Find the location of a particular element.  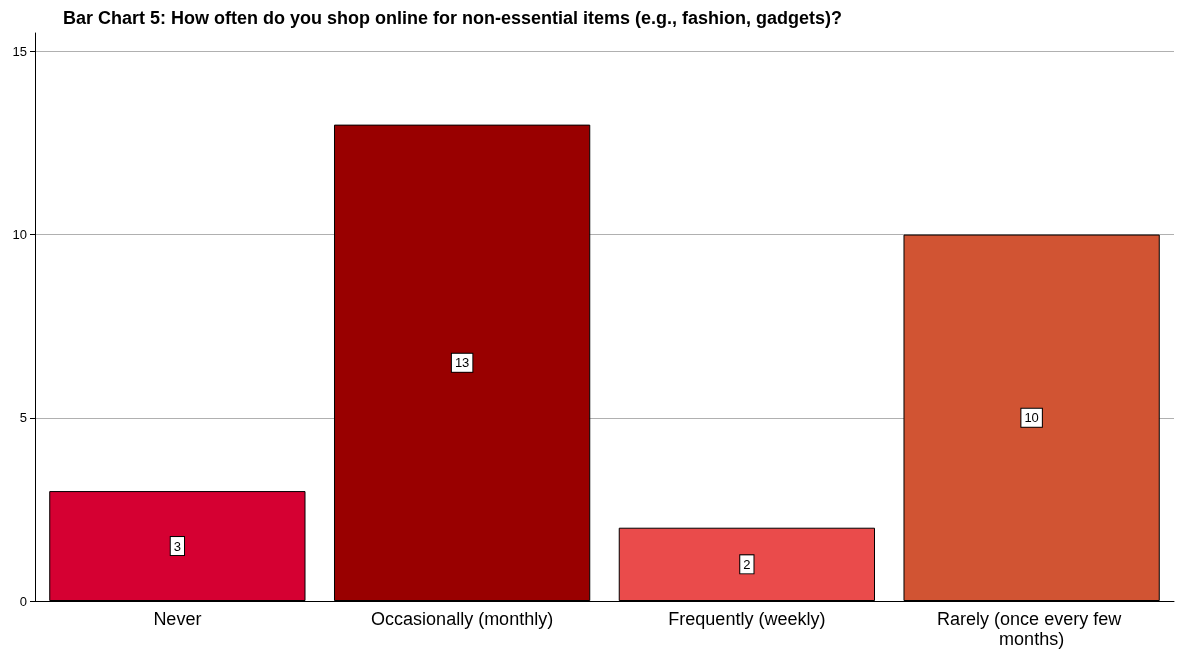

data-label: 13 is located at coordinates (462, 363).